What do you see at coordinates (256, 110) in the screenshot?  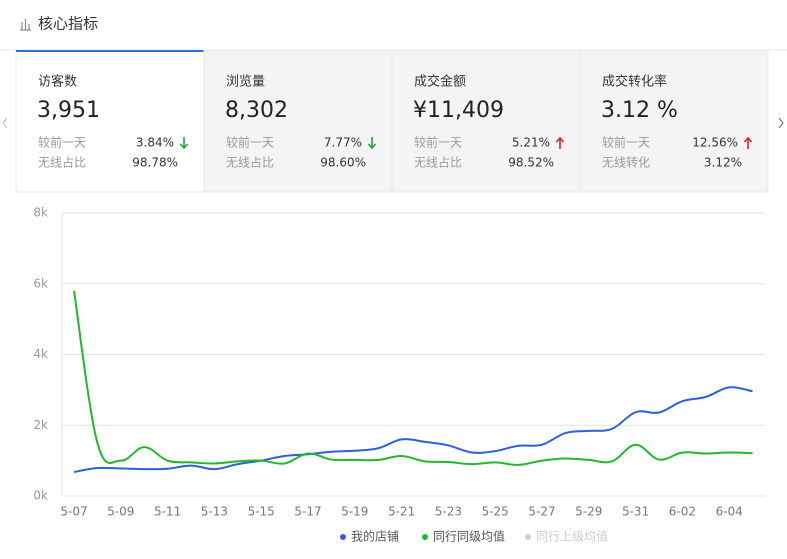 I see `card-value: 8,302` at bounding box center [256, 110].